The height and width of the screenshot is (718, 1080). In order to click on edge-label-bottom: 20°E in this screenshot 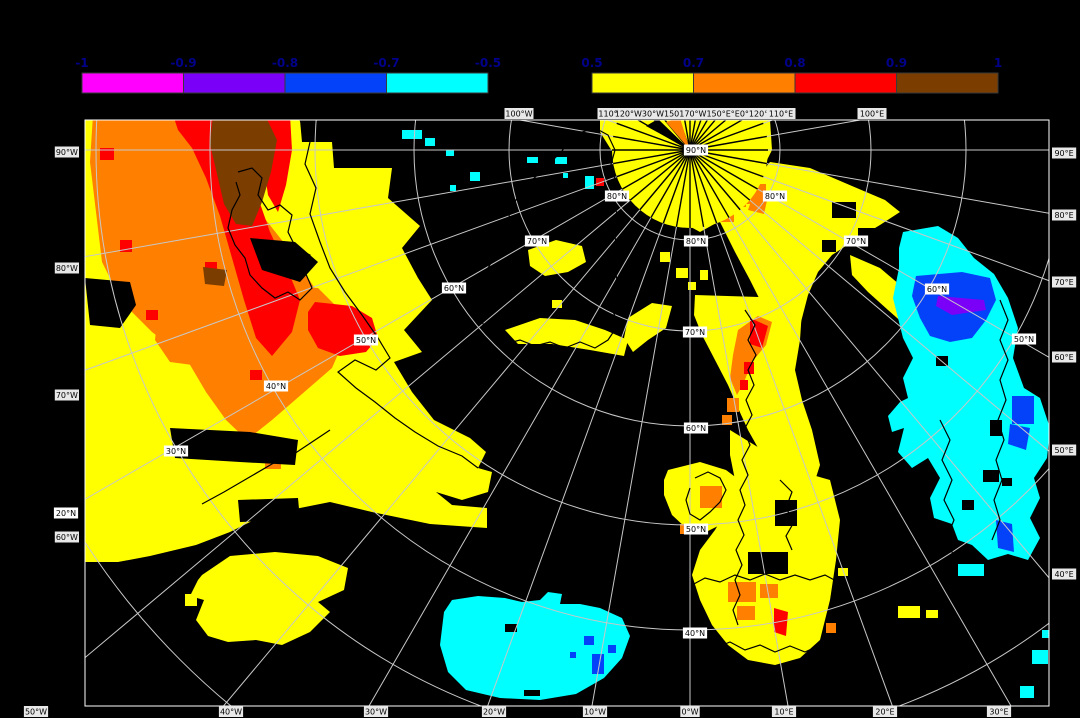, I will do `click(885, 711)`.